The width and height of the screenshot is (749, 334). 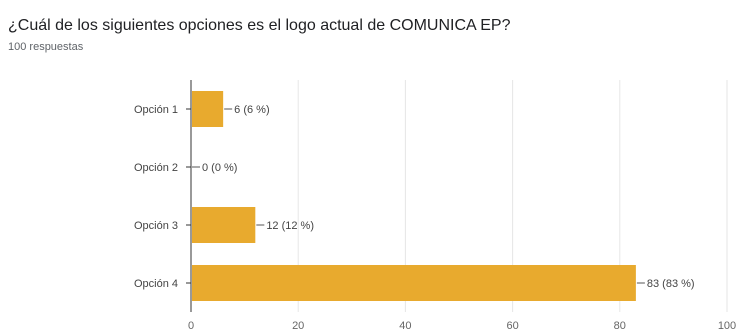 What do you see at coordinates (512, 326) in the screenshot?
I see `x-tick-label: 60` at bounding box center [512, 326].